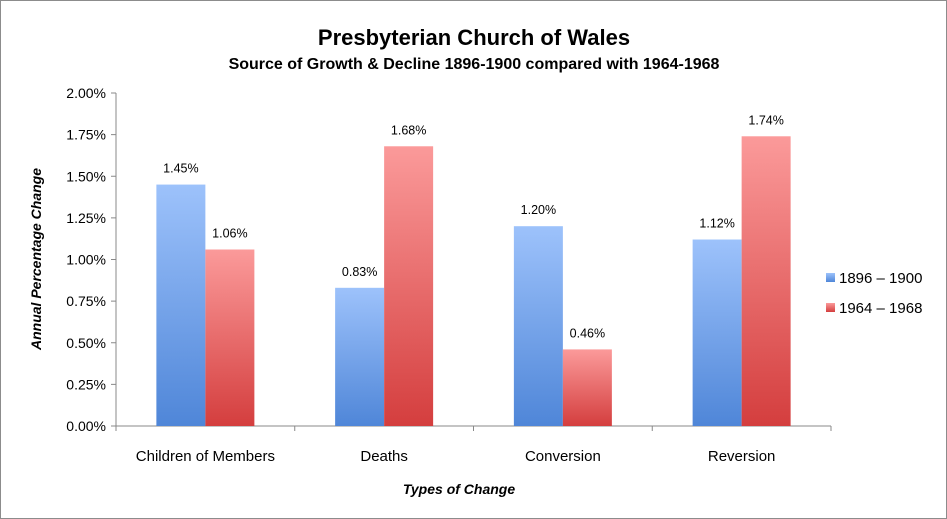 The image size is (947, 519). I want to click on chart-title: Presbyterian Church of Wales, so click(474, 37).